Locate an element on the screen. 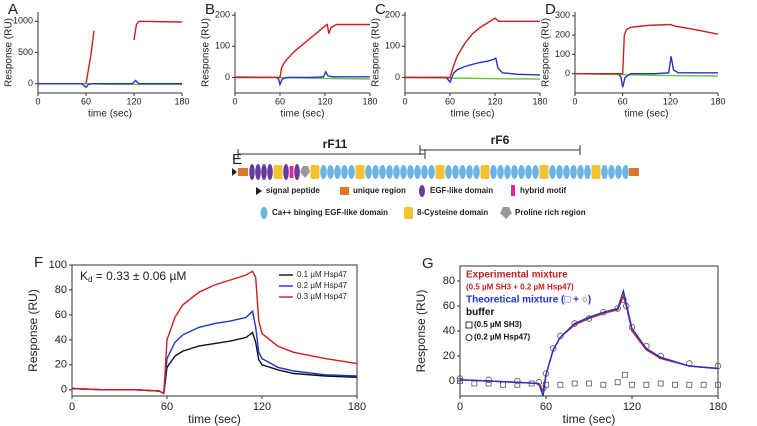  legend-symbol is located at coordinates (469, 325).